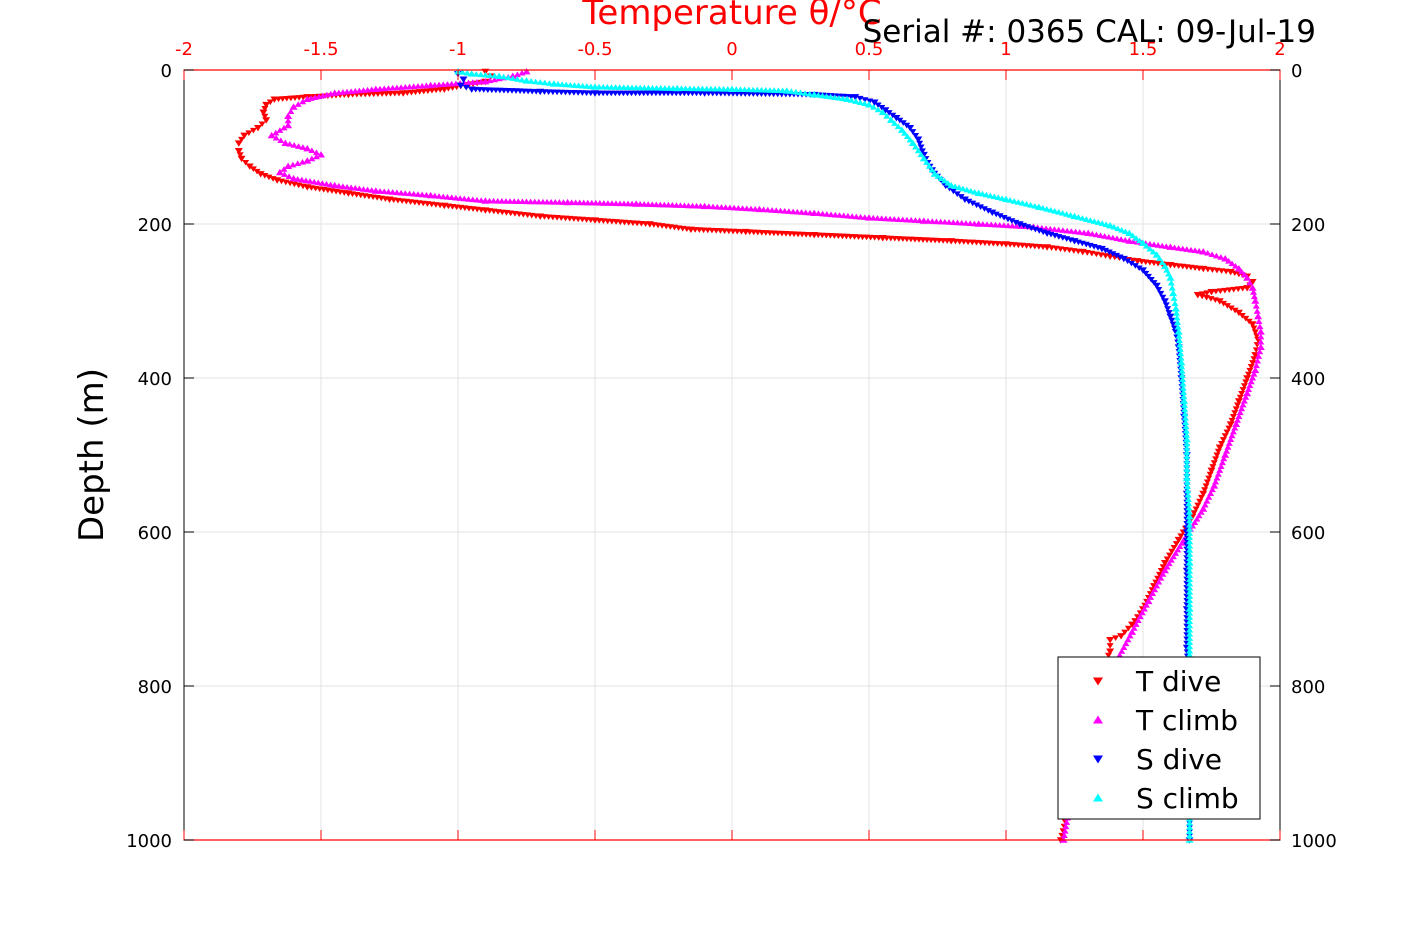 The height and width of the screenshot is (945, 1417). Describe the element at coordinates (869, 49) in the screenshot. I see `x-tick-label: 0.5` at that location.